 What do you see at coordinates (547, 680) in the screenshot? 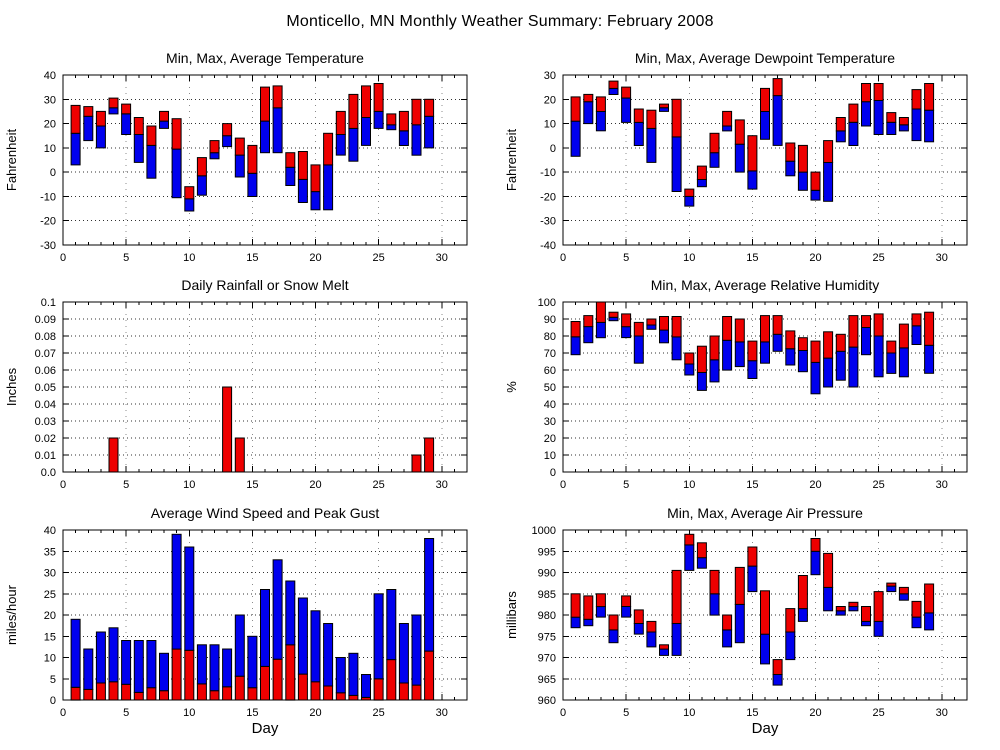
I see `y-tick-label: 965` at bounding box center [547, 680].